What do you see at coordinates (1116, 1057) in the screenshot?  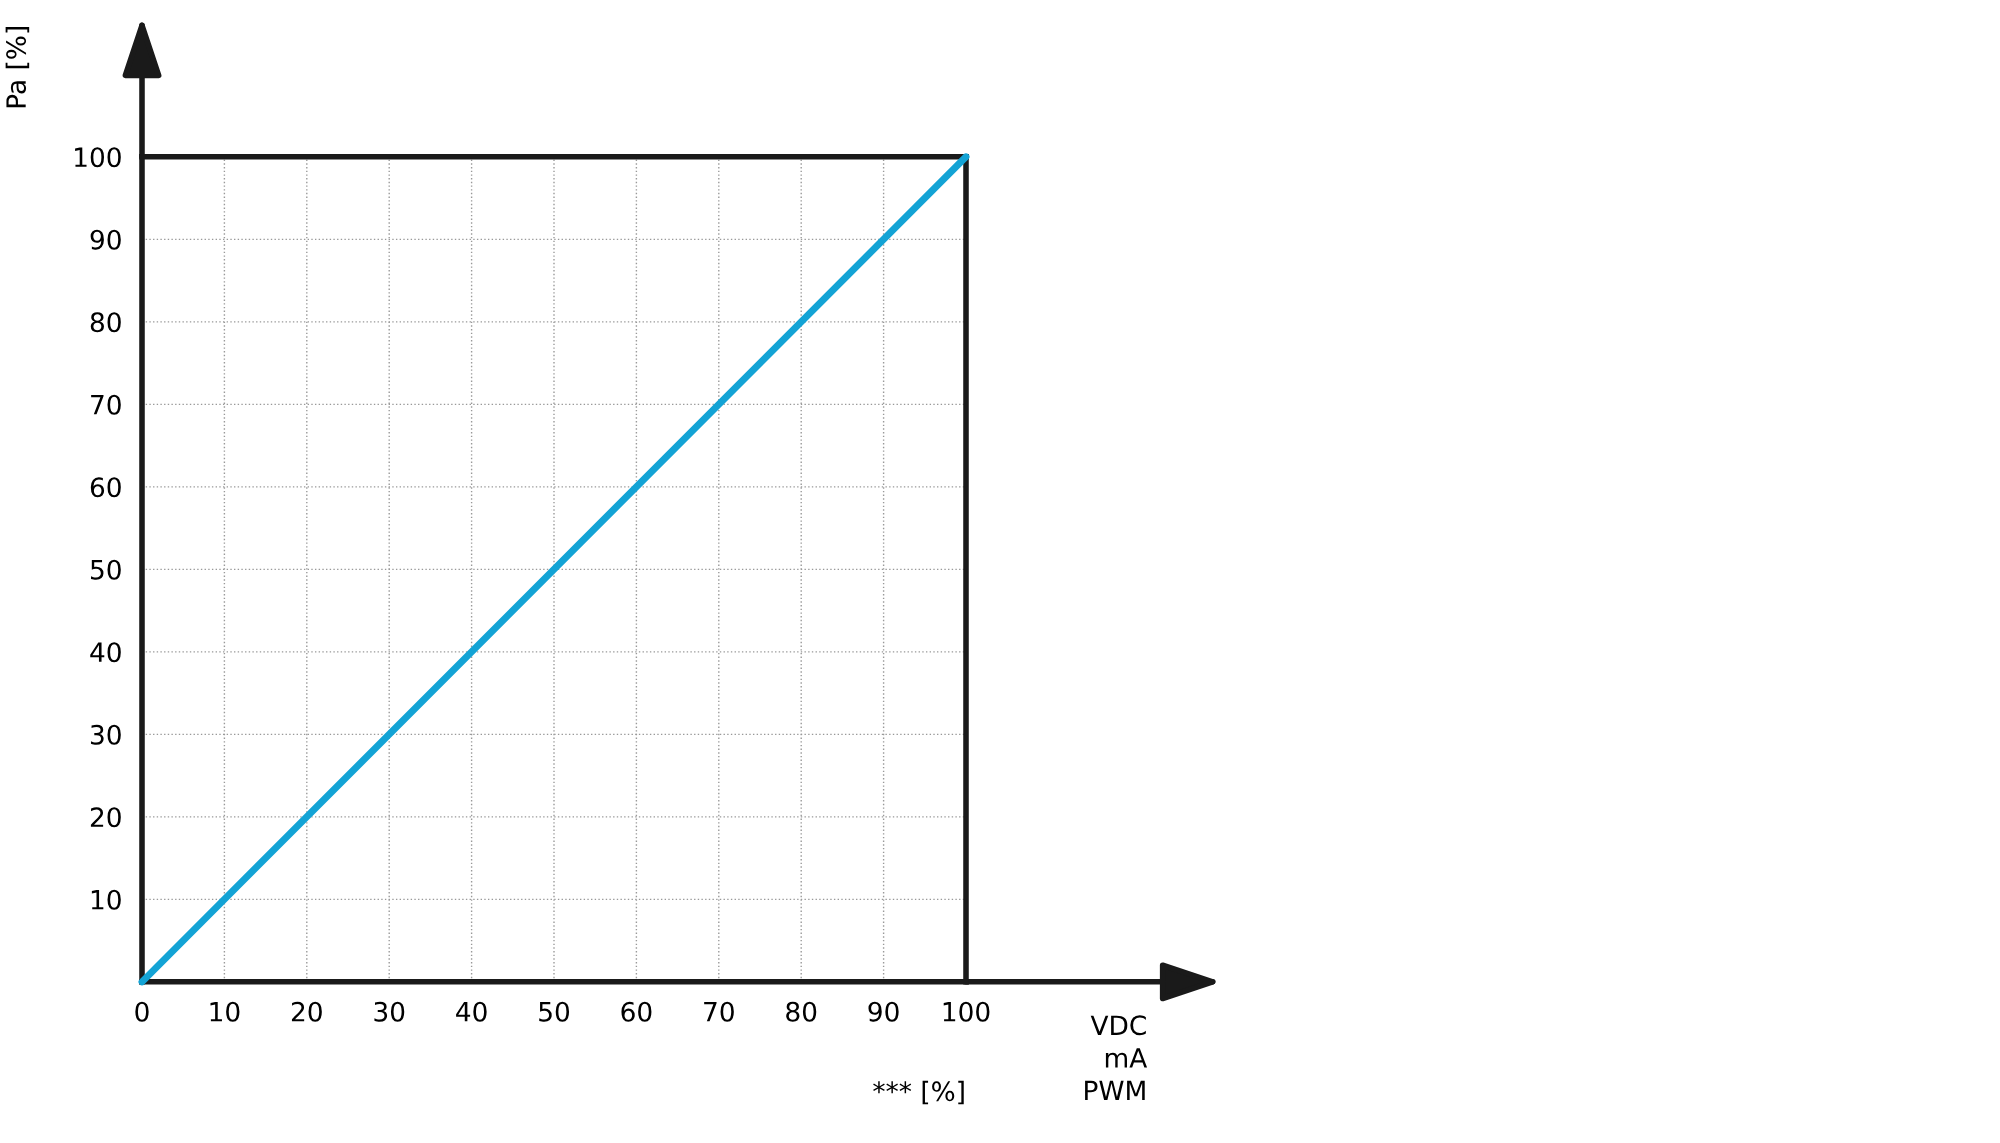 I see `x-axis-title: VDC mA PWM` at bounding box center [1116, 1057].